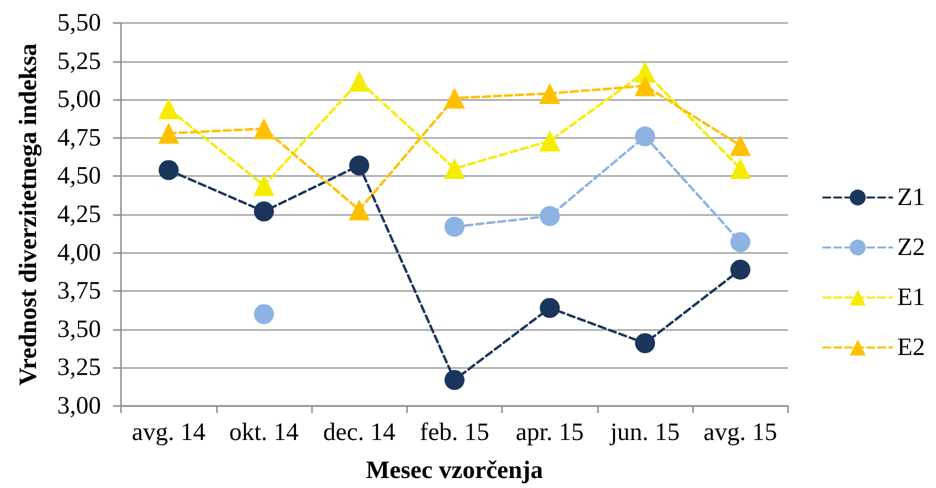  What do you see at coordinates (911, 297) in the screenshot?
I see `legend-label: E1` at bounding box center [911, 297].